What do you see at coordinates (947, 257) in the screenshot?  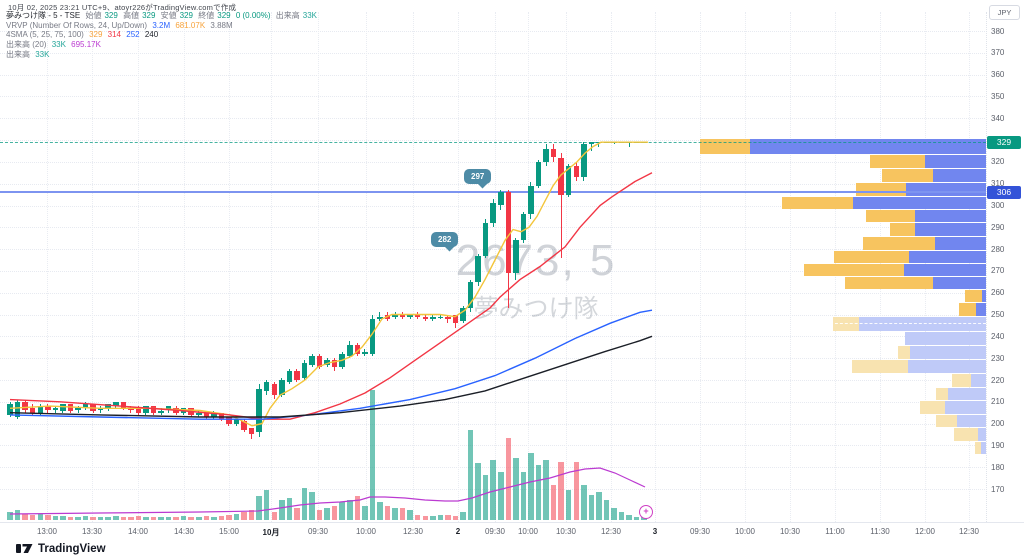 I see `profile-row-up` at bounding box center [947, 257].